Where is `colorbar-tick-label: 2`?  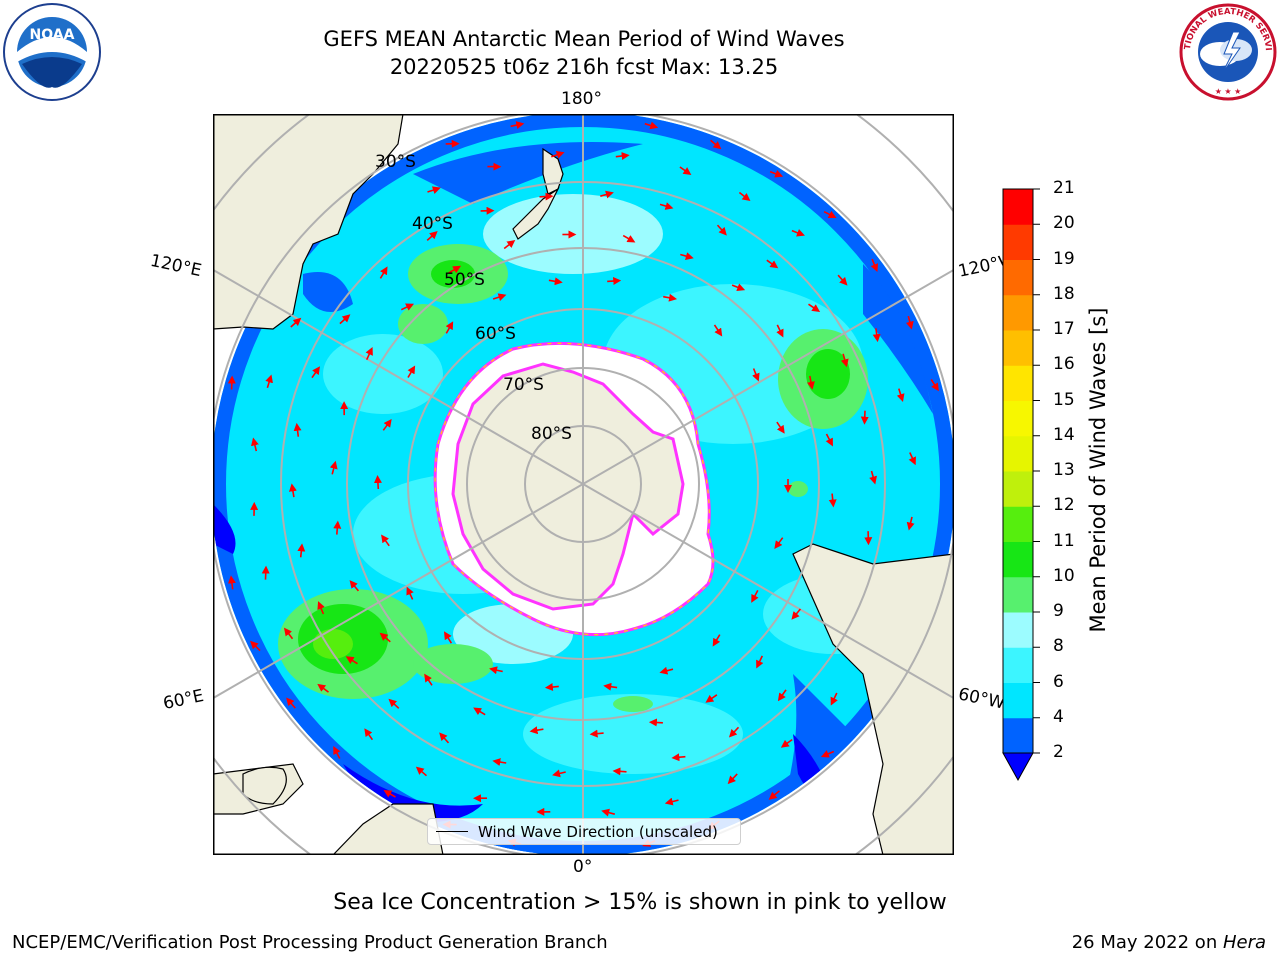 colorbar-tick-label: 2 is located at coordinates (1058, 752).